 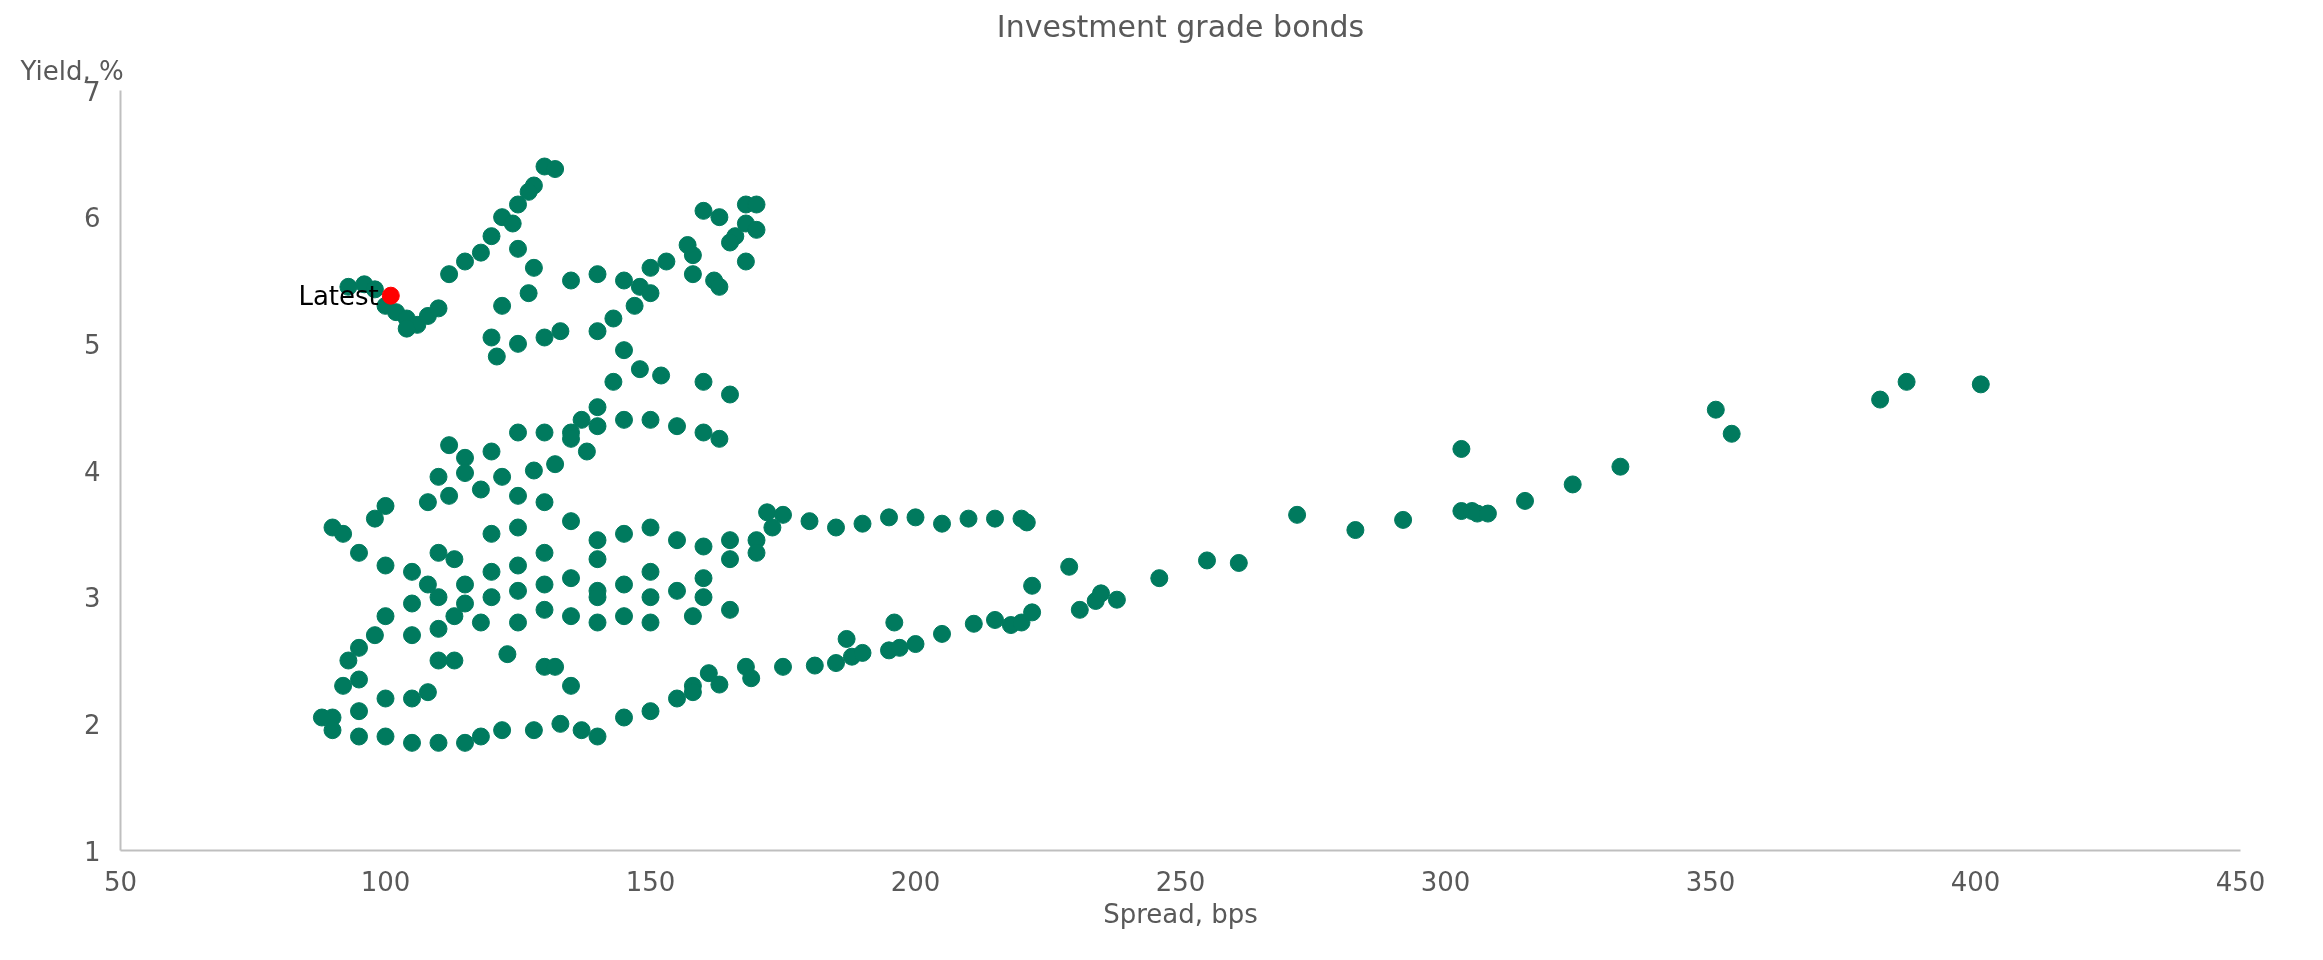 What do you see at coordinates (92, 724) in the screenshot?
I see `y-tick-label: 2` at bounding box center [92, 724].